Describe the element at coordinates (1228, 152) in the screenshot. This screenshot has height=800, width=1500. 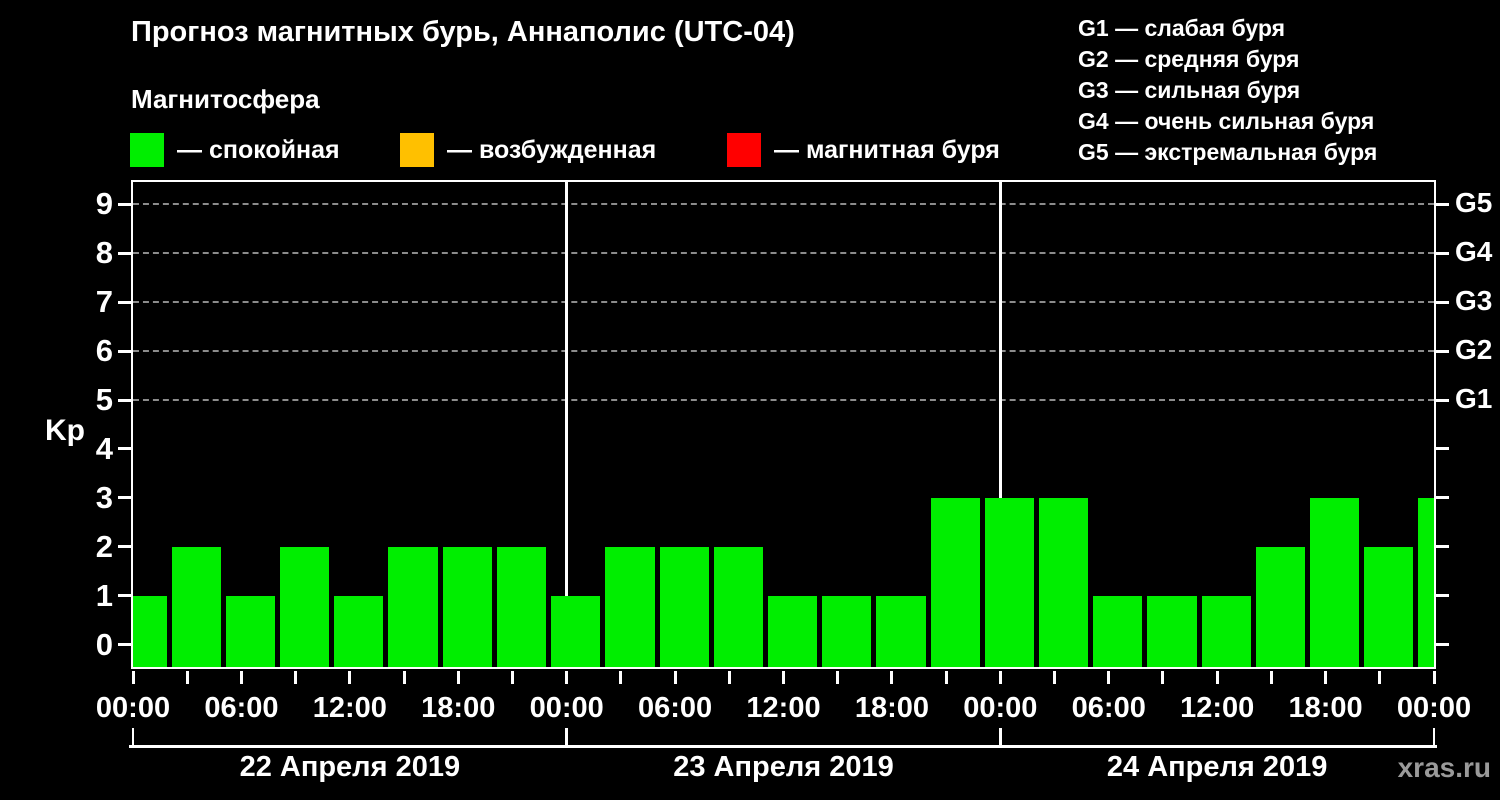
I see `storm-scale-g5: G5 — экстремальная буря` at that location.